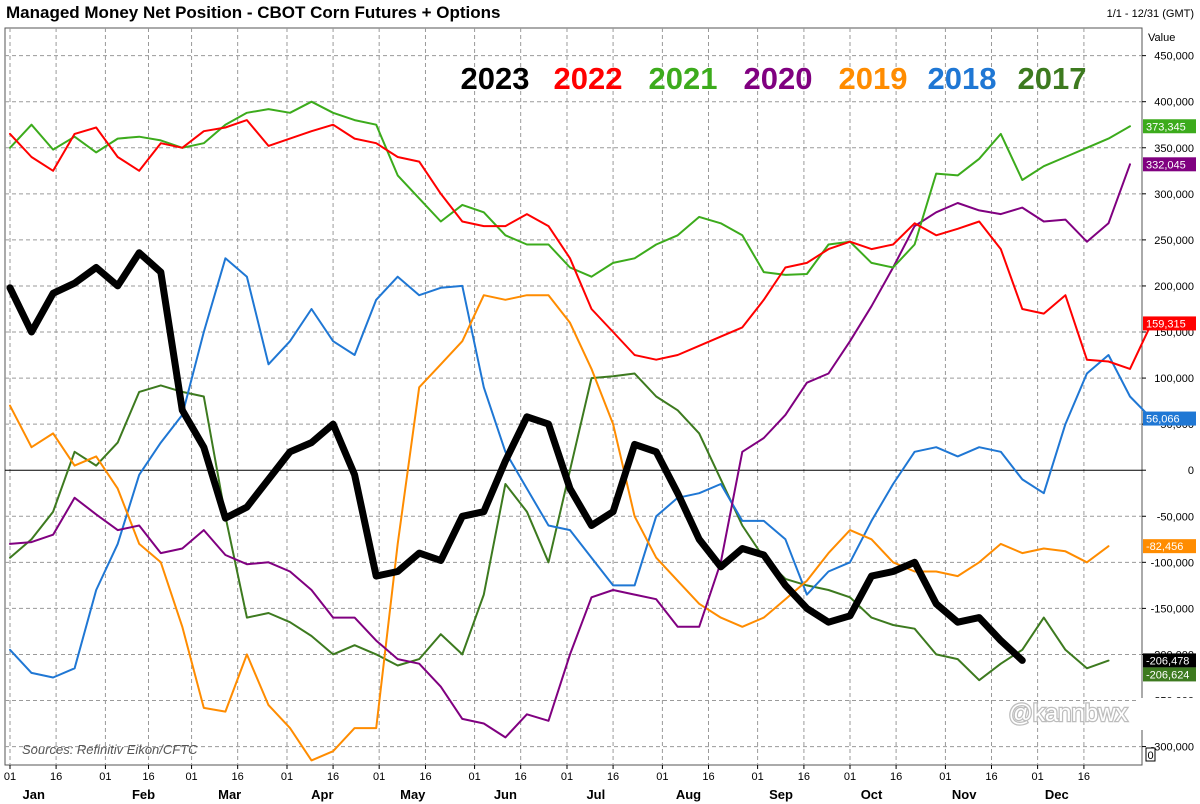 This screenshot has height=804, width=1200. What do you see at coordinates (1174, 241) in the screenshot?
I see `y-tick-label: 250,000` at bounding box center [1174, 241].